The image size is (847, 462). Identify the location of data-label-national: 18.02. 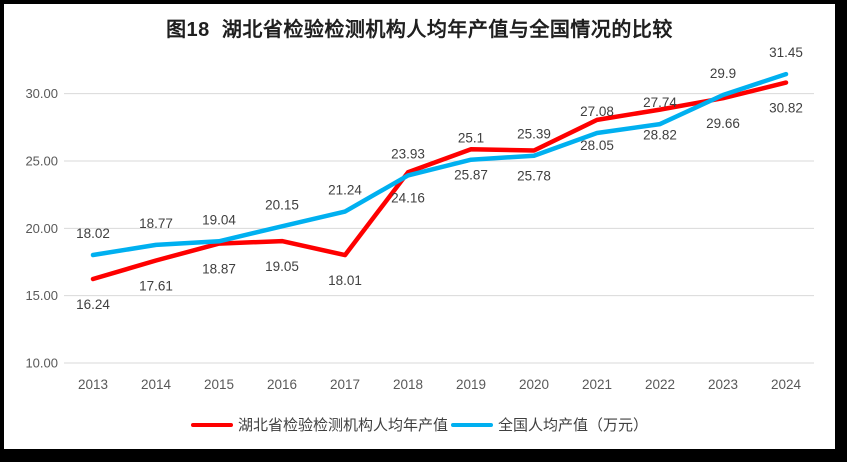
(93, 233).